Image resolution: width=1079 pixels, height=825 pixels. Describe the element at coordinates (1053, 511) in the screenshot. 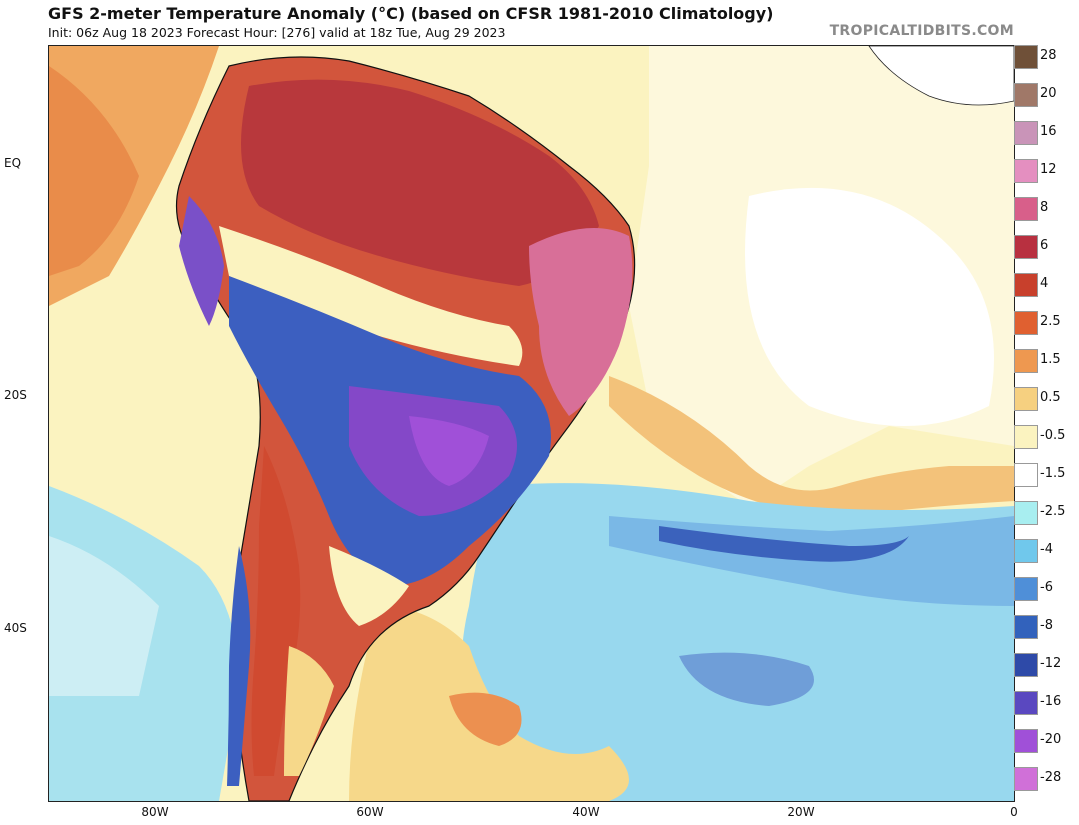

I see `colorbar-label: -2.5` at that location.